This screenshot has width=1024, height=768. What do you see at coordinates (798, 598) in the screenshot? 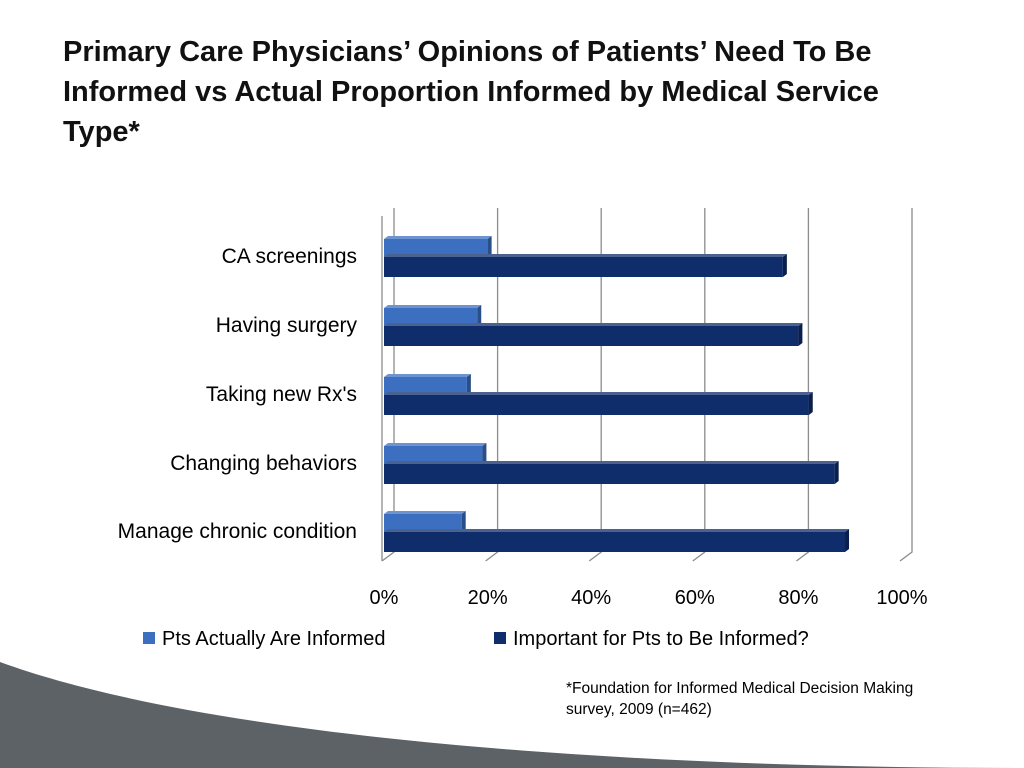
I see `x-tick-label: 80%` at bounding box center [798, 598].